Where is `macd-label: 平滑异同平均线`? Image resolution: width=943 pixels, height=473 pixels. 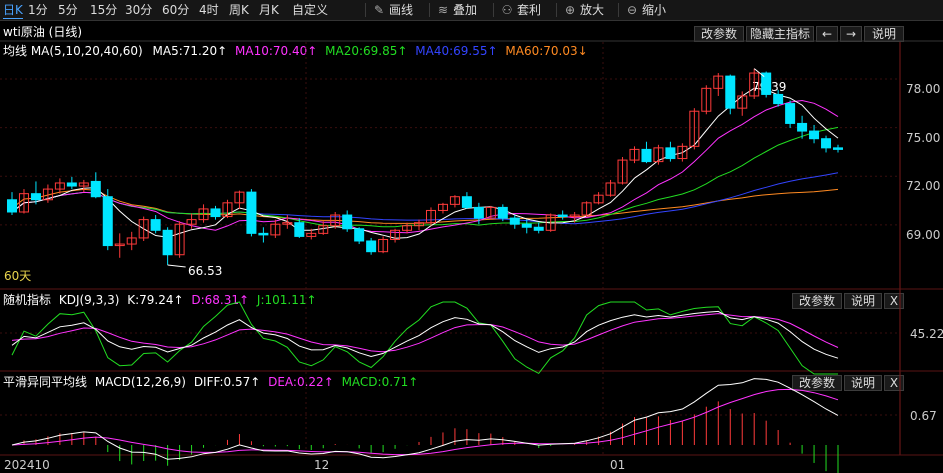
macd-label: 平滑异同平均线 is located at coordinates (45, 382).